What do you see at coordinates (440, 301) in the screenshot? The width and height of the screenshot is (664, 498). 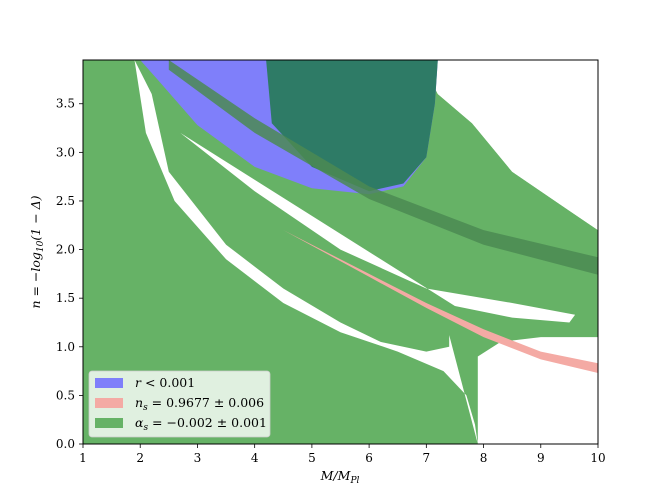 I see `ns-band` at bounding box center [440, 301].